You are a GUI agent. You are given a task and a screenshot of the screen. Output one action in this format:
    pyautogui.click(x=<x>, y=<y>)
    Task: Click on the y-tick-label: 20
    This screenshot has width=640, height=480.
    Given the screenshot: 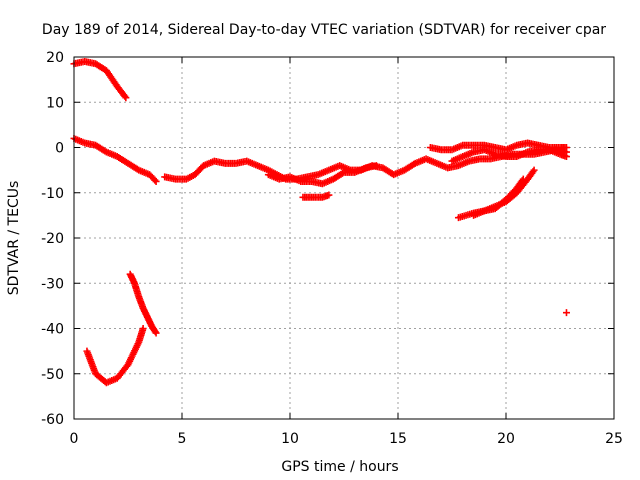 What is the action you would take?
    pyautogui.click(x=55, y=58)
    